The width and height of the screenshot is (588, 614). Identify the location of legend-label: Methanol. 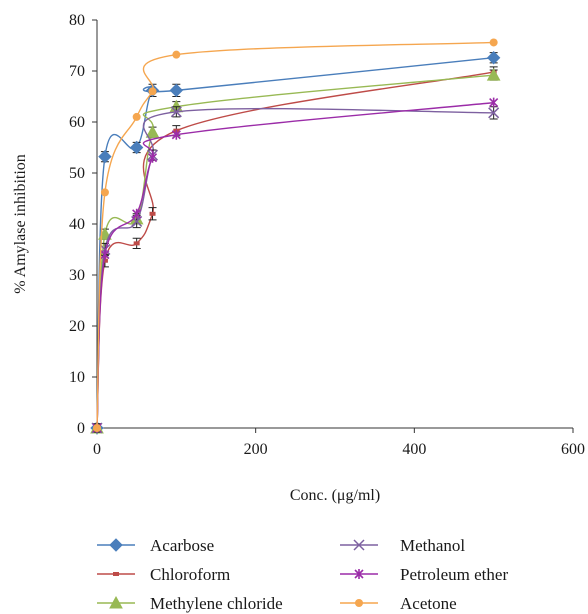
(432, 545).